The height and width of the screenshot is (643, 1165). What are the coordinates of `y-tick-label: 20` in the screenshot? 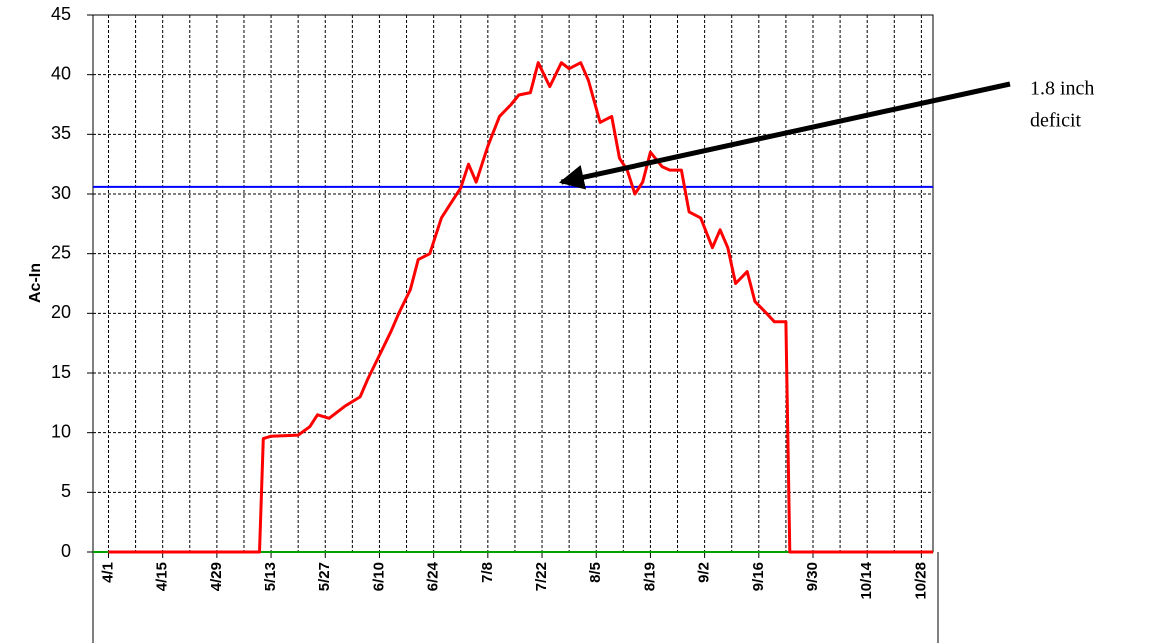 It's located at (61, 312).